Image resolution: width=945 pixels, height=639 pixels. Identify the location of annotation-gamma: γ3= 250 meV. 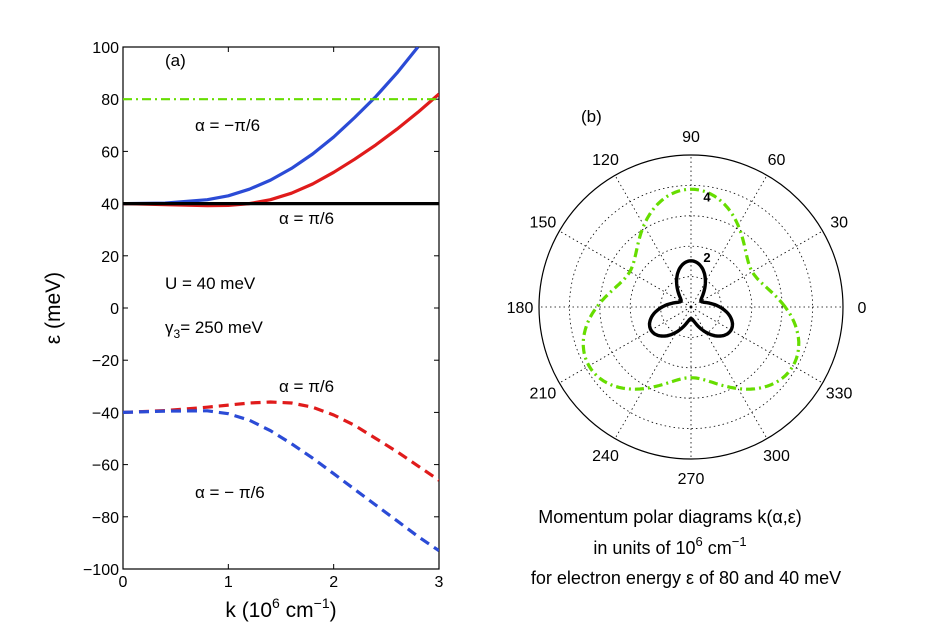
(214, 329).